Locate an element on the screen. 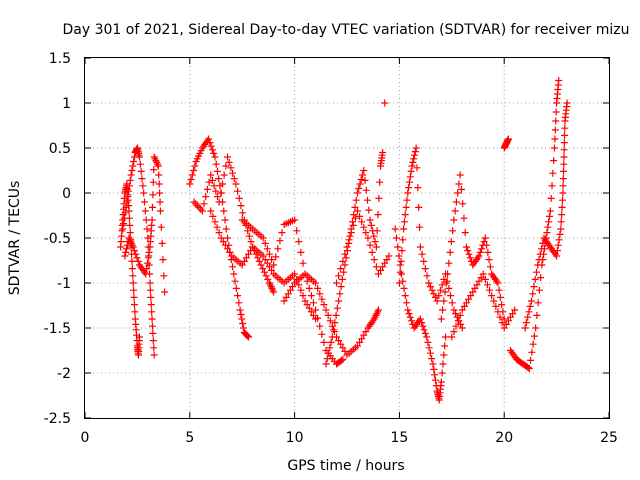 The width and height of the screenshot is (640, 480). x-tick-label: 10 is located at coordinates (295, 438).